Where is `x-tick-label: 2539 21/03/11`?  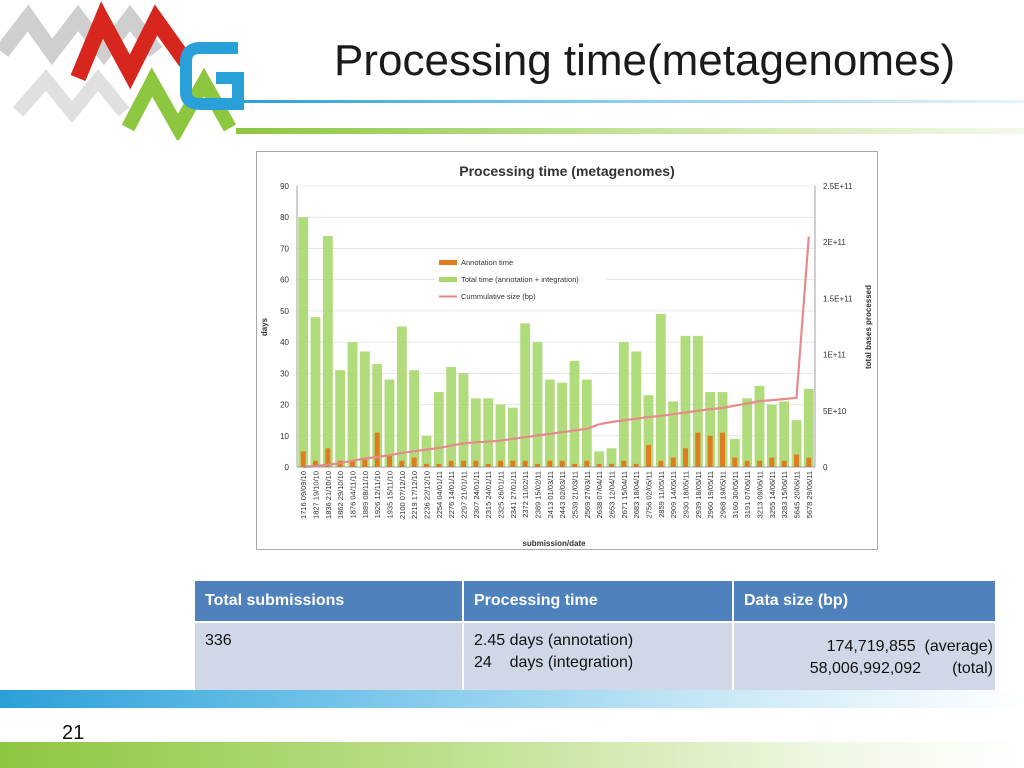
x-tick-label: 2539 21/03/11 is located at coordinates (575, 494).